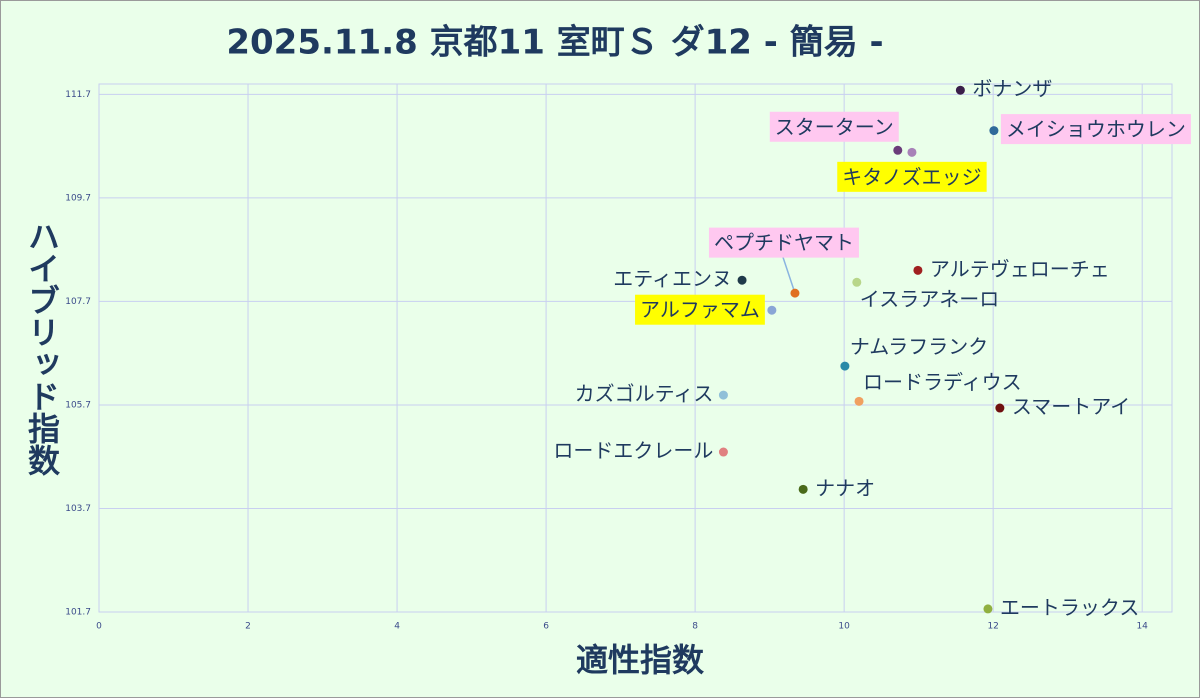 This screenshot has width=1200, height=698. What do you see at coordinates (640, 660) in the screenshot?
I see `x-axis-label: 適性指数` at bounding box center [640, 660].